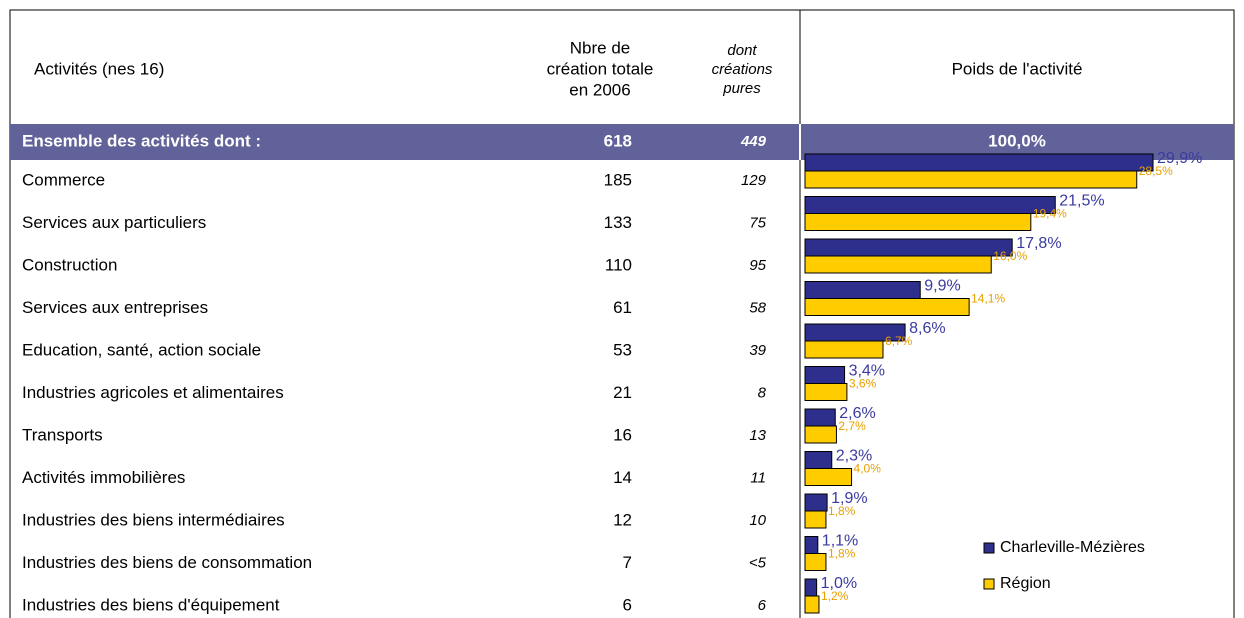 The height and width of the screenshot is (618, 1244). Describe the element at coordinates (839, 583) in the screenshot. I see `city-label: 1,0%` at that location.